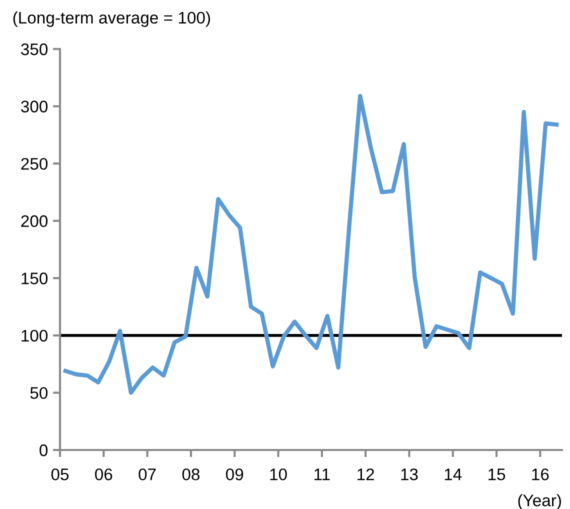  Describe the element at coordinates (147, 474) in the screenshot. I see `x-tick-label: 07` at that location.